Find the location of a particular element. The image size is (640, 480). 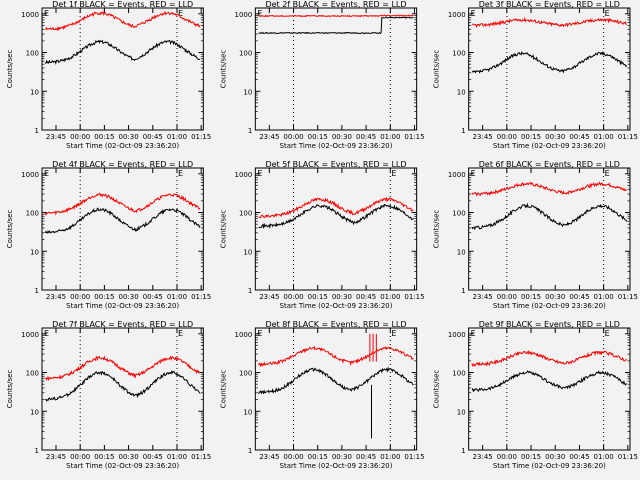

chart-title: Det 4f BLACK = Events, RED = LLD is located at coordinates (122, 164).